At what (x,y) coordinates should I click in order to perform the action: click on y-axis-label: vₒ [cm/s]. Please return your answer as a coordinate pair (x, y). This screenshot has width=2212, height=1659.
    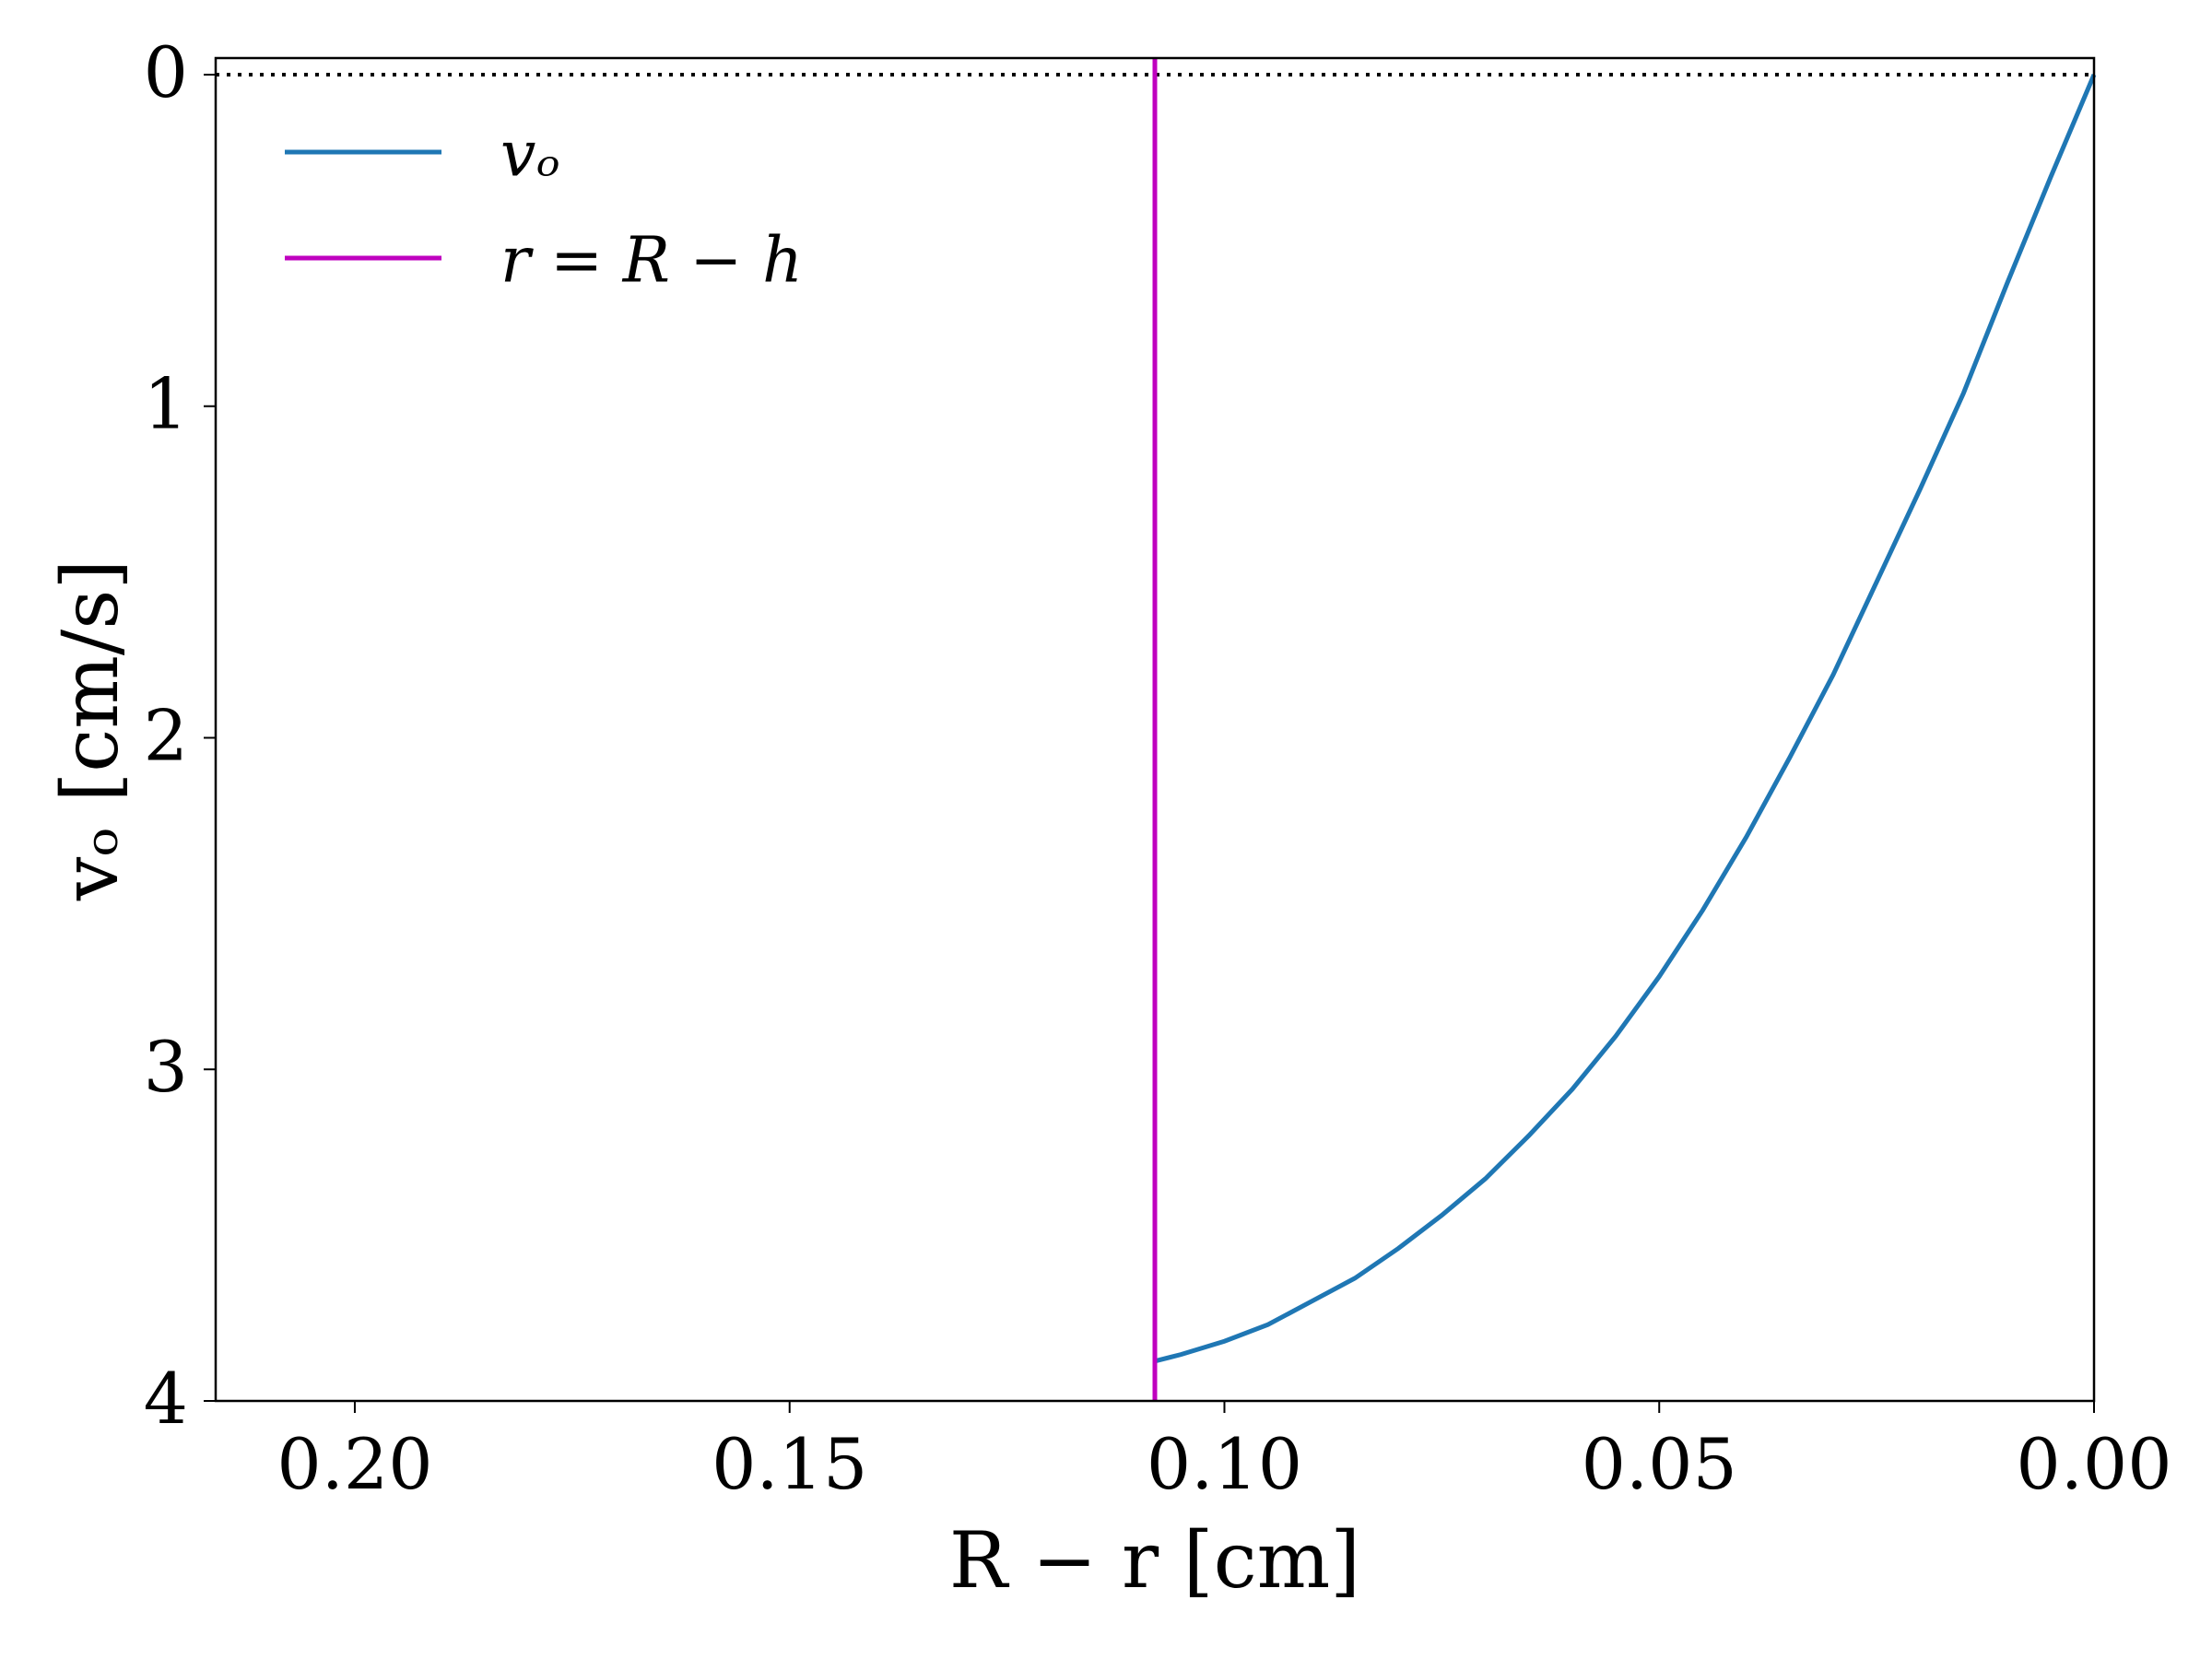
    Looking at the image, I should click on (90, 730).